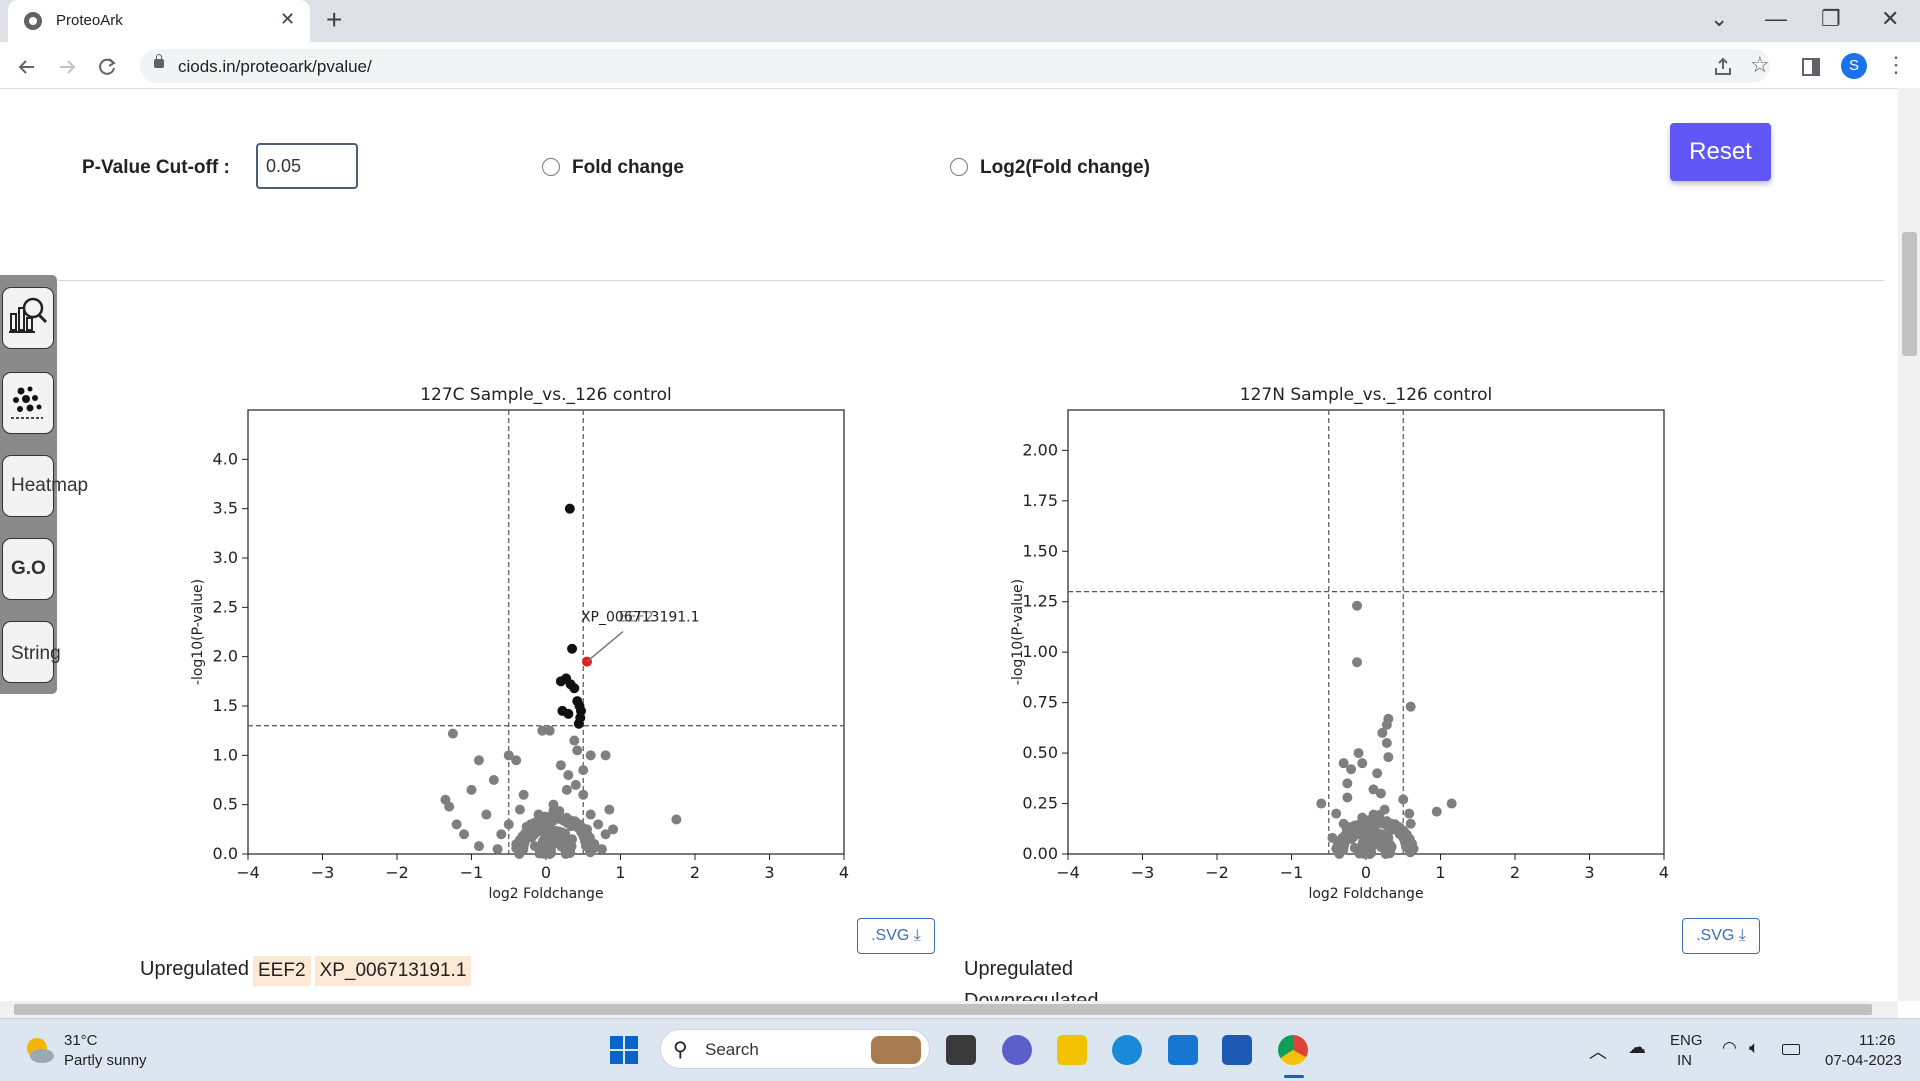 The height and width of the screenshot is (1081, 1920). What do you see at coordinates (1723, 67) in the screenshot?
I see `share-icon` at bounding box center [1723, 67].